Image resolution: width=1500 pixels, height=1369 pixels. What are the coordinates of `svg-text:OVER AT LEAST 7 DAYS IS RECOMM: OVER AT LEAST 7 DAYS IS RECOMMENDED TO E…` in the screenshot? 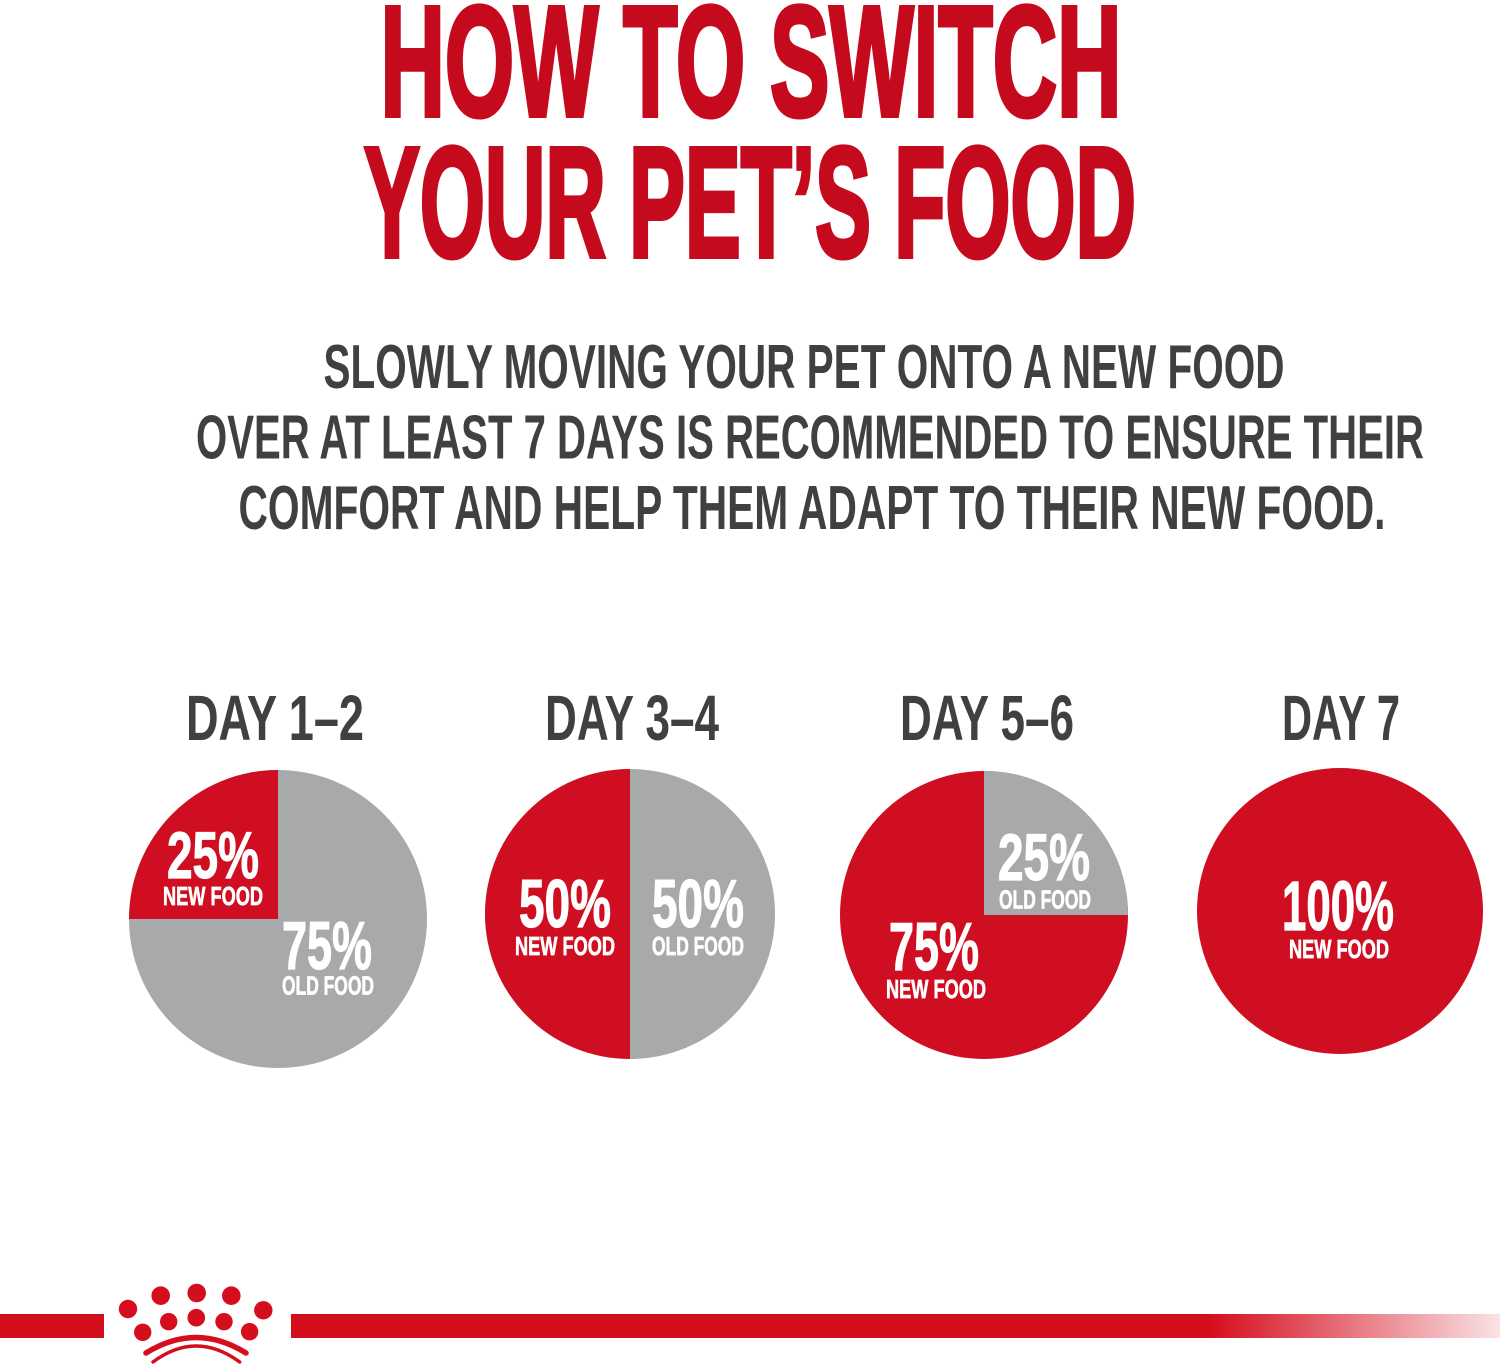 It's located at (810, 438).